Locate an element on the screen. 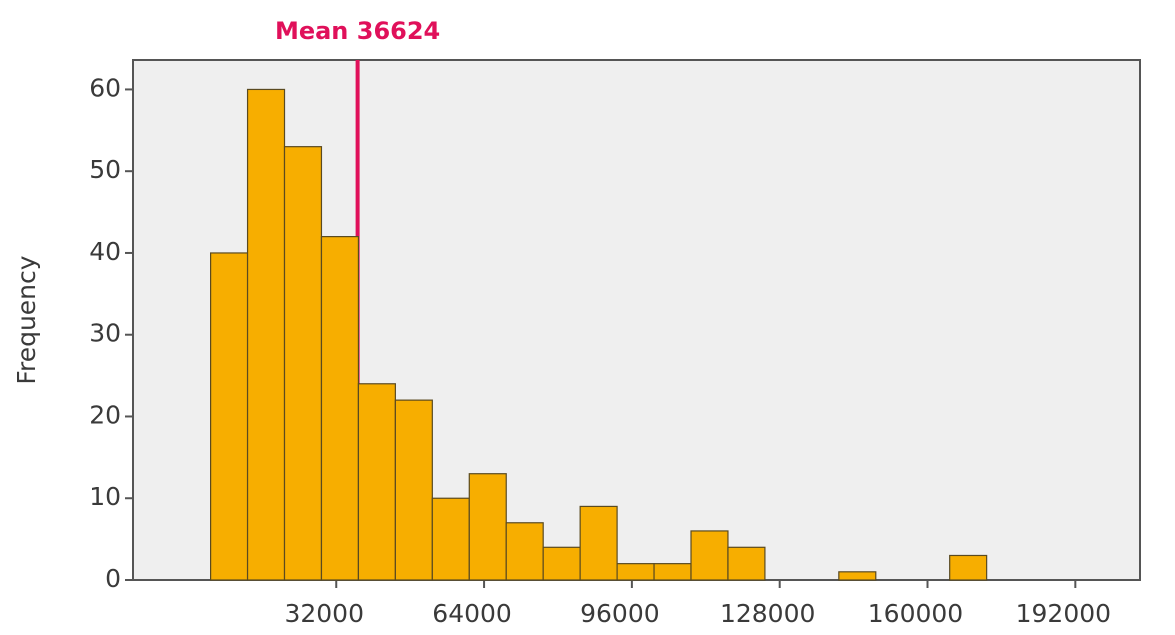 The width and height of the screenshot is (1175, 635). y-tick-label: 20 is located at coordinates (105, 414).